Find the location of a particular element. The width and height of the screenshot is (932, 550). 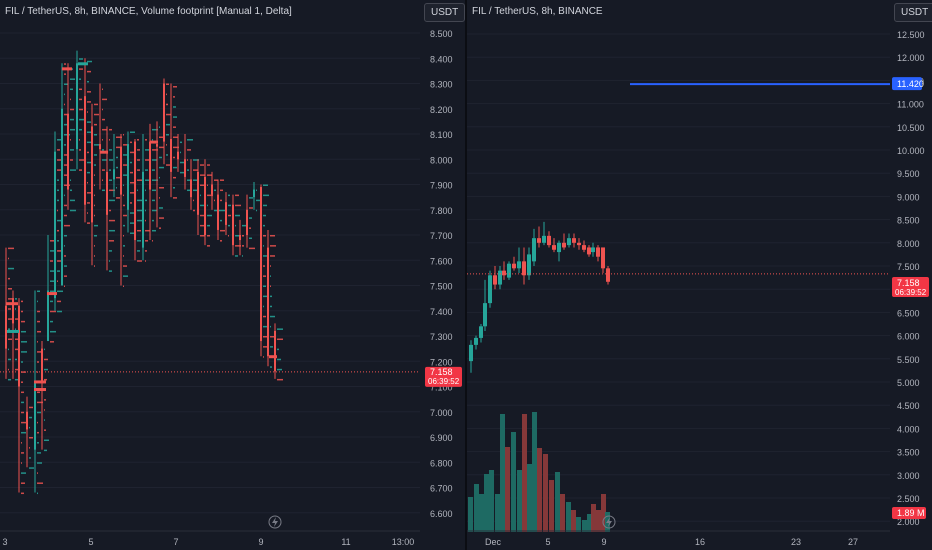

pane-divider is located at coordinates (466, 275).